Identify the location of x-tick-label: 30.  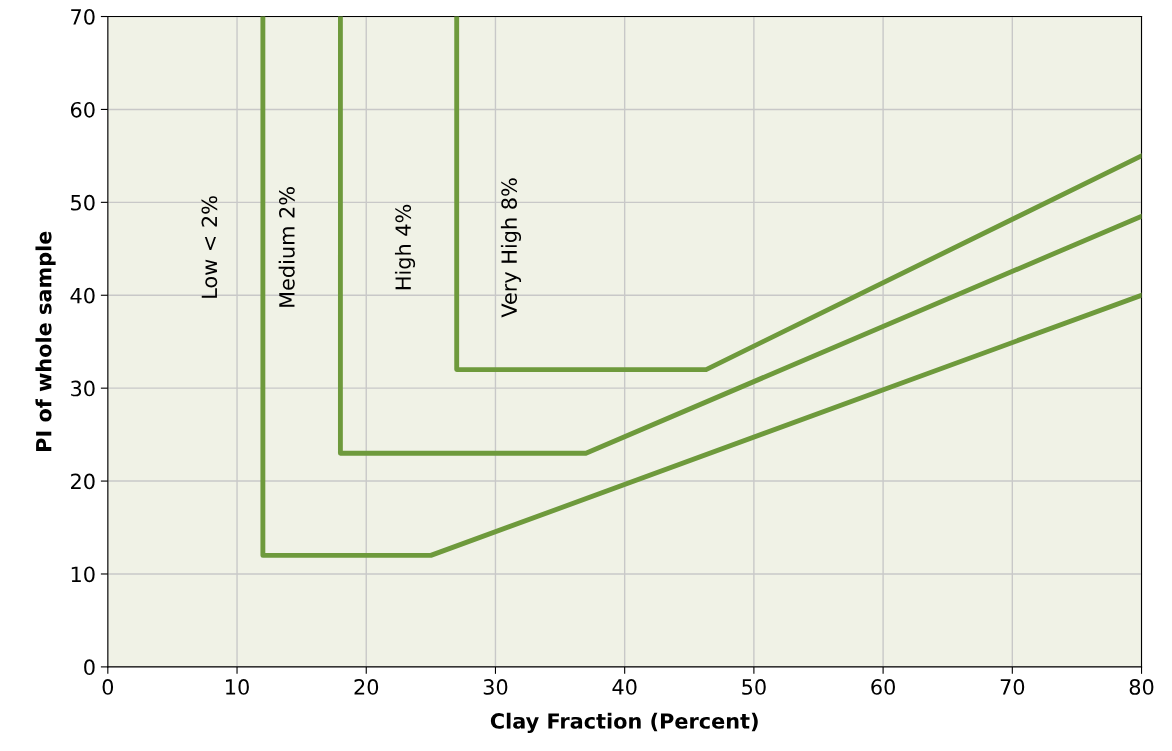
(495, 687).